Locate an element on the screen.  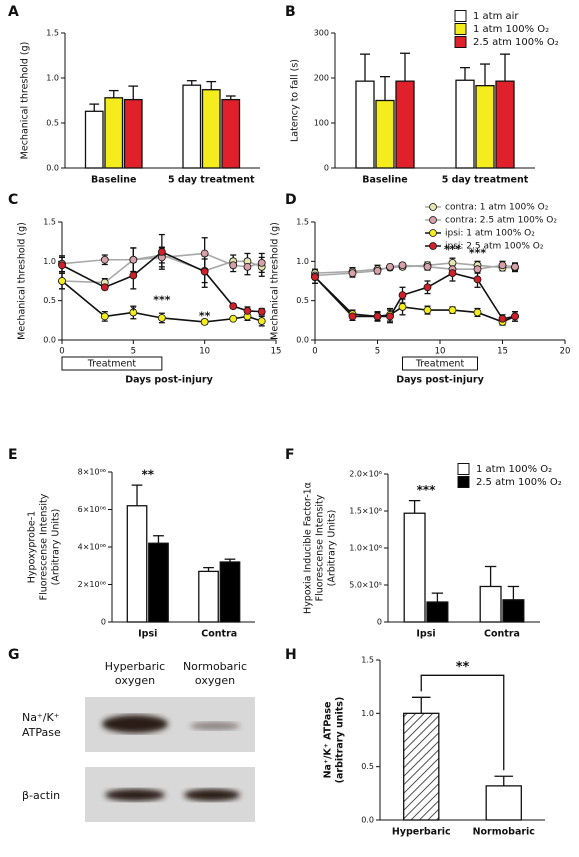
blot-image is located at coordinates (170, 759).